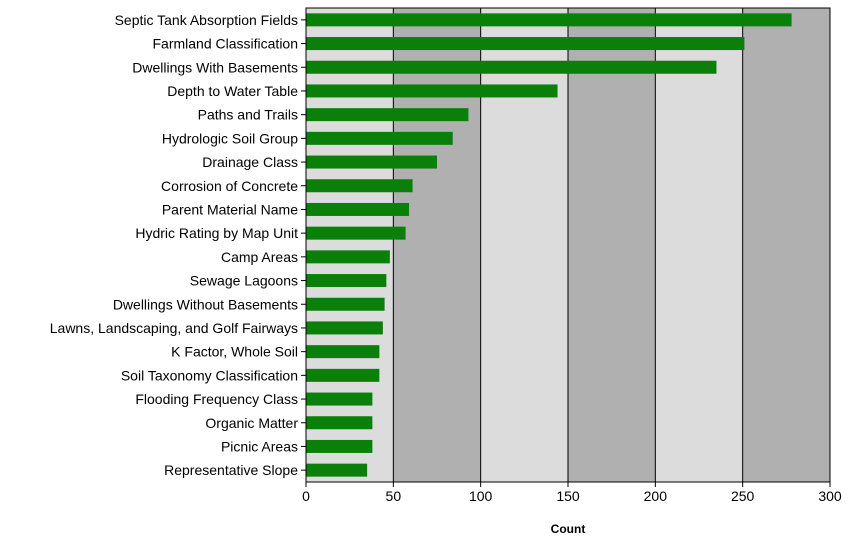 This screenshot has height=537, width=850. I want to click on x-tick-label: 50, so click(394, 496).